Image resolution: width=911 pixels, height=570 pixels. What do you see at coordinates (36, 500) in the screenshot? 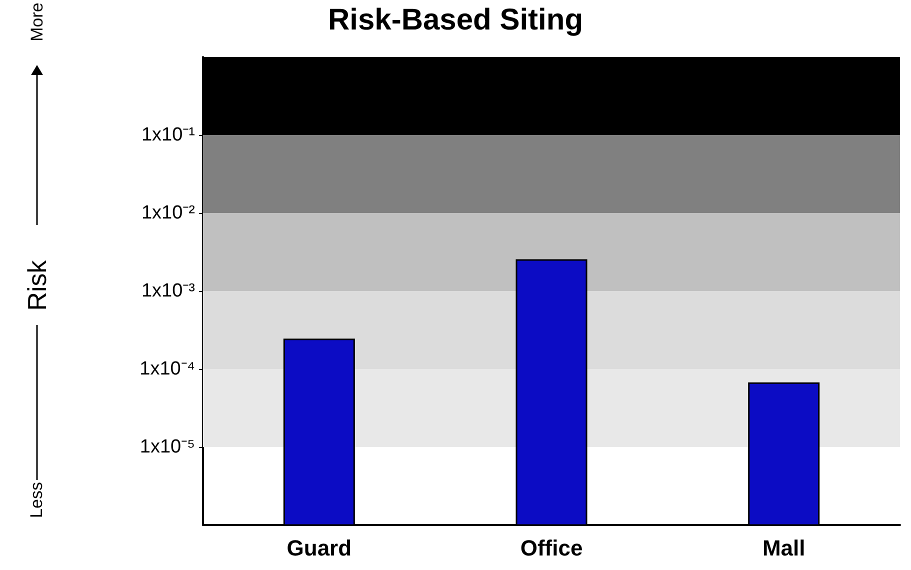
I see `text: Less` at bounding box center [36, 500].